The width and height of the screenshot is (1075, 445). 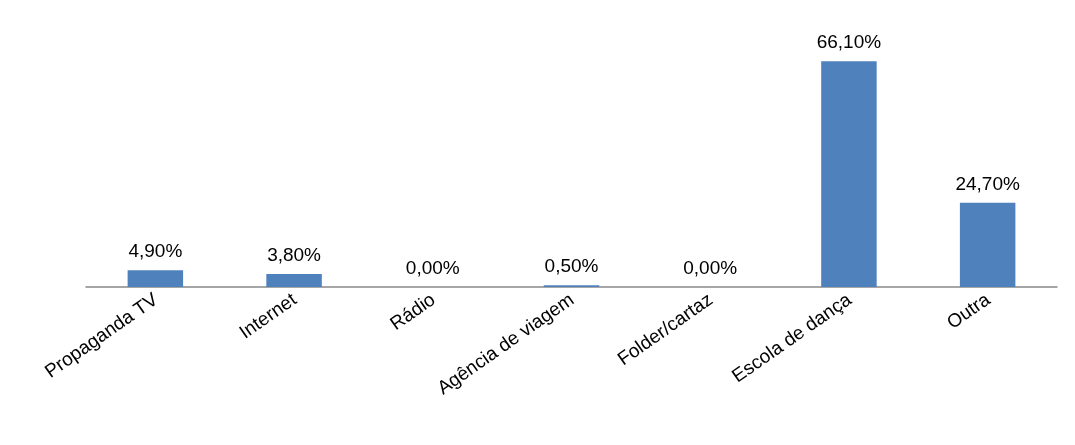 I want to click on data-label: 66,10%, so click(x=849, y=42).